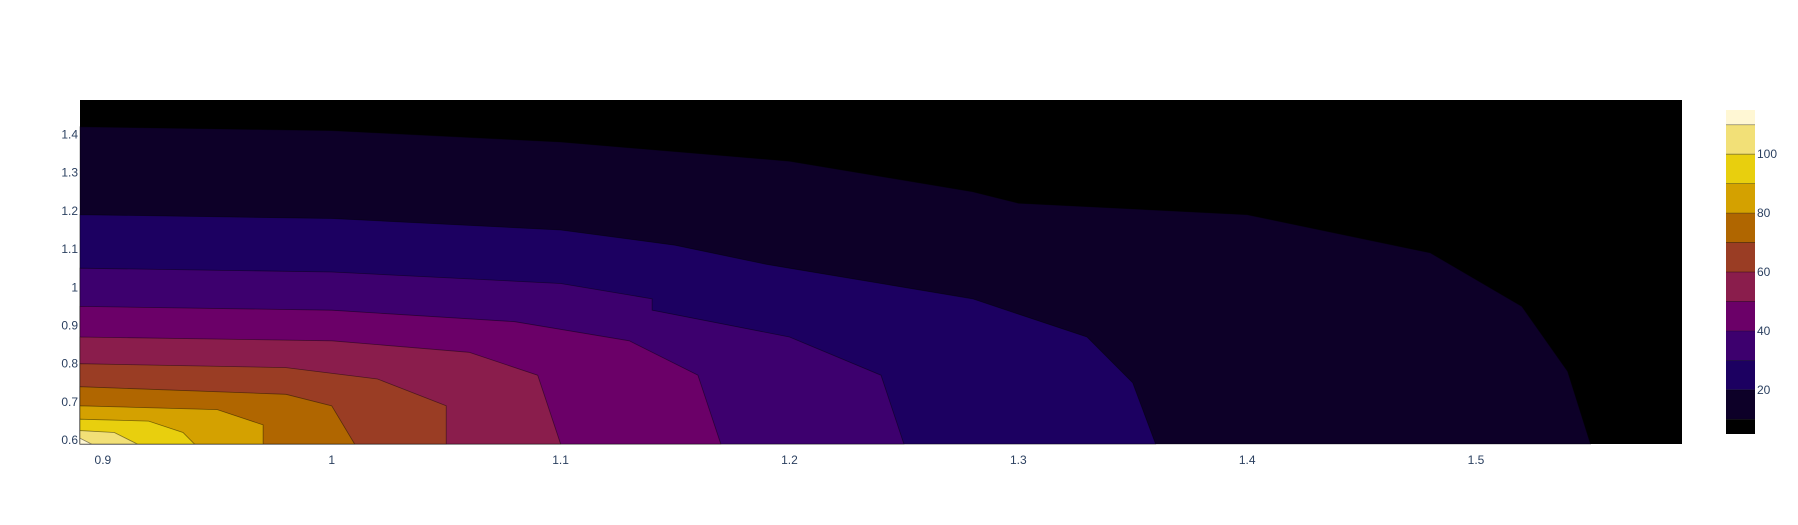 The height and width of the screenshot is (525, 1798). I want to click on x-tick-label: 1.2, so click(789, 460).